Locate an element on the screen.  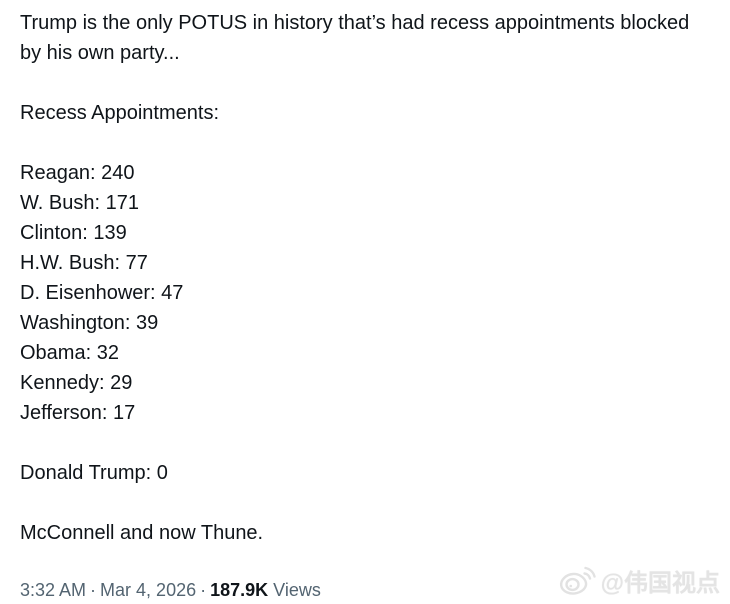
recess-appointments-heading: Recess Appointments: is located at coordinates (119, 113).